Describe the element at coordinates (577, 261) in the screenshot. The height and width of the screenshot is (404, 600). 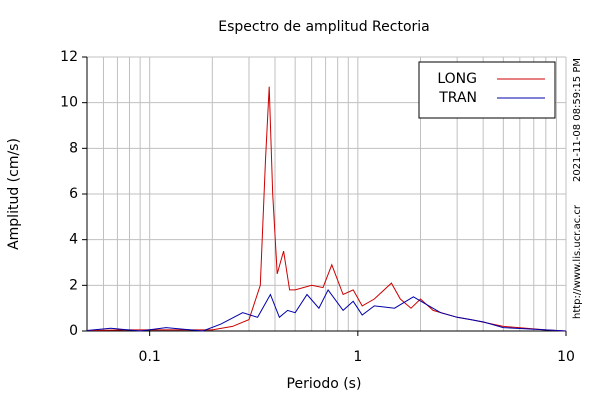
I see `source-url: http://www.lis.ucr.ac.cr` at that location.